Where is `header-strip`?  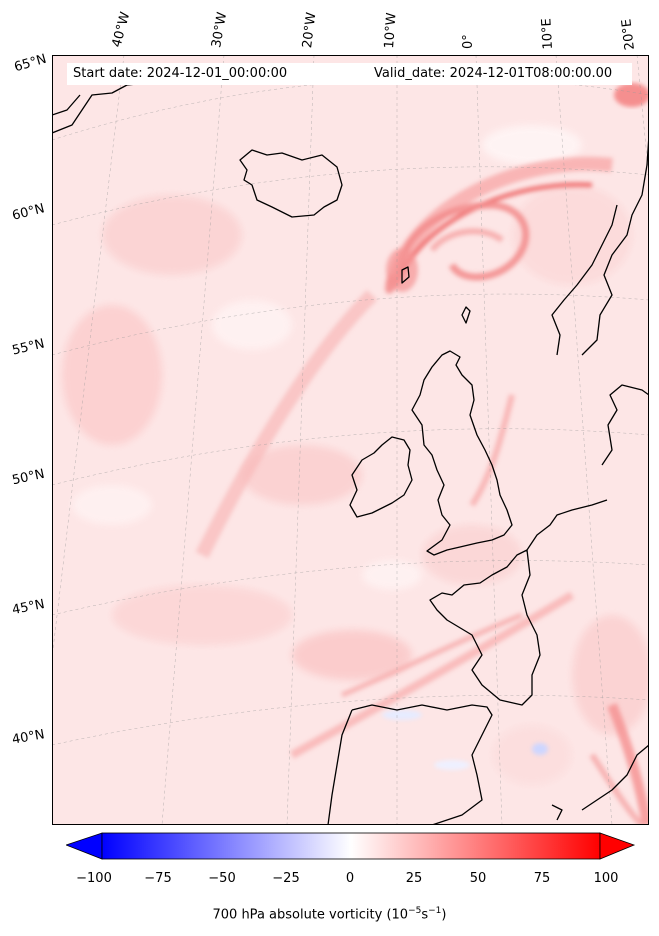 header-strip is located at coordinates (349, 74).